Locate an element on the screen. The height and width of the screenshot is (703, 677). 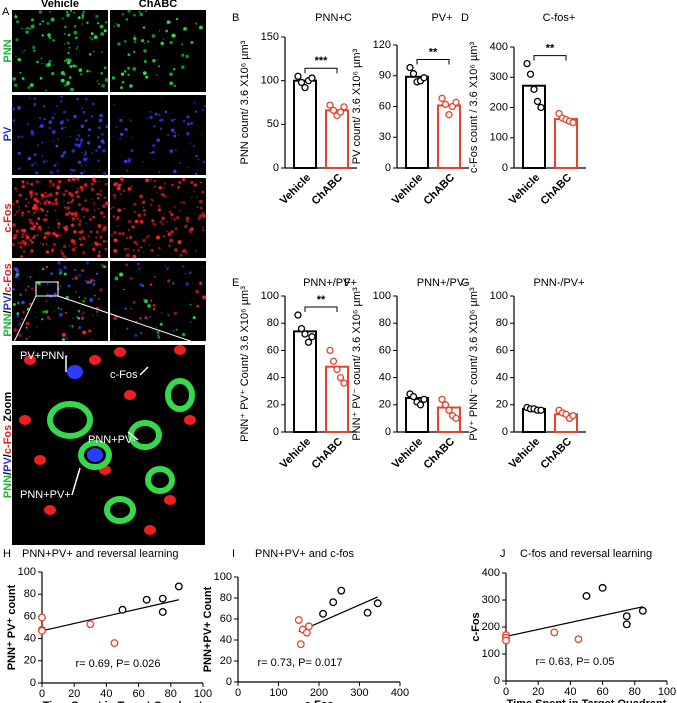
zoom-cfos is located at coordinates (130, 395).